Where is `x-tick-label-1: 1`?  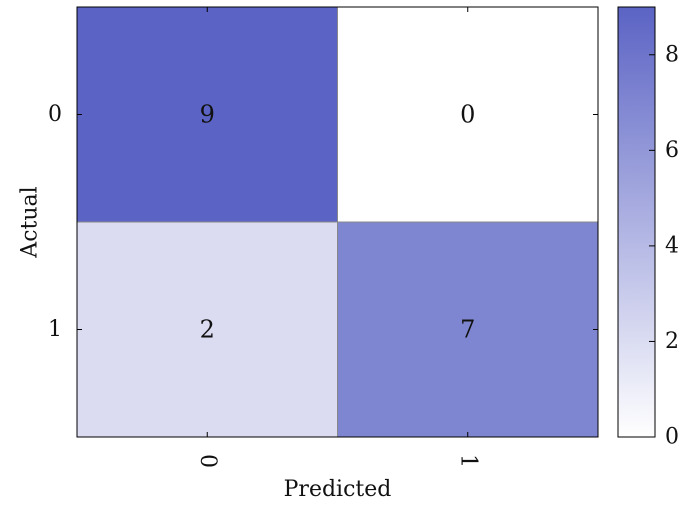
x-tick-label-1: 1 is located at coordinates (467, 461).